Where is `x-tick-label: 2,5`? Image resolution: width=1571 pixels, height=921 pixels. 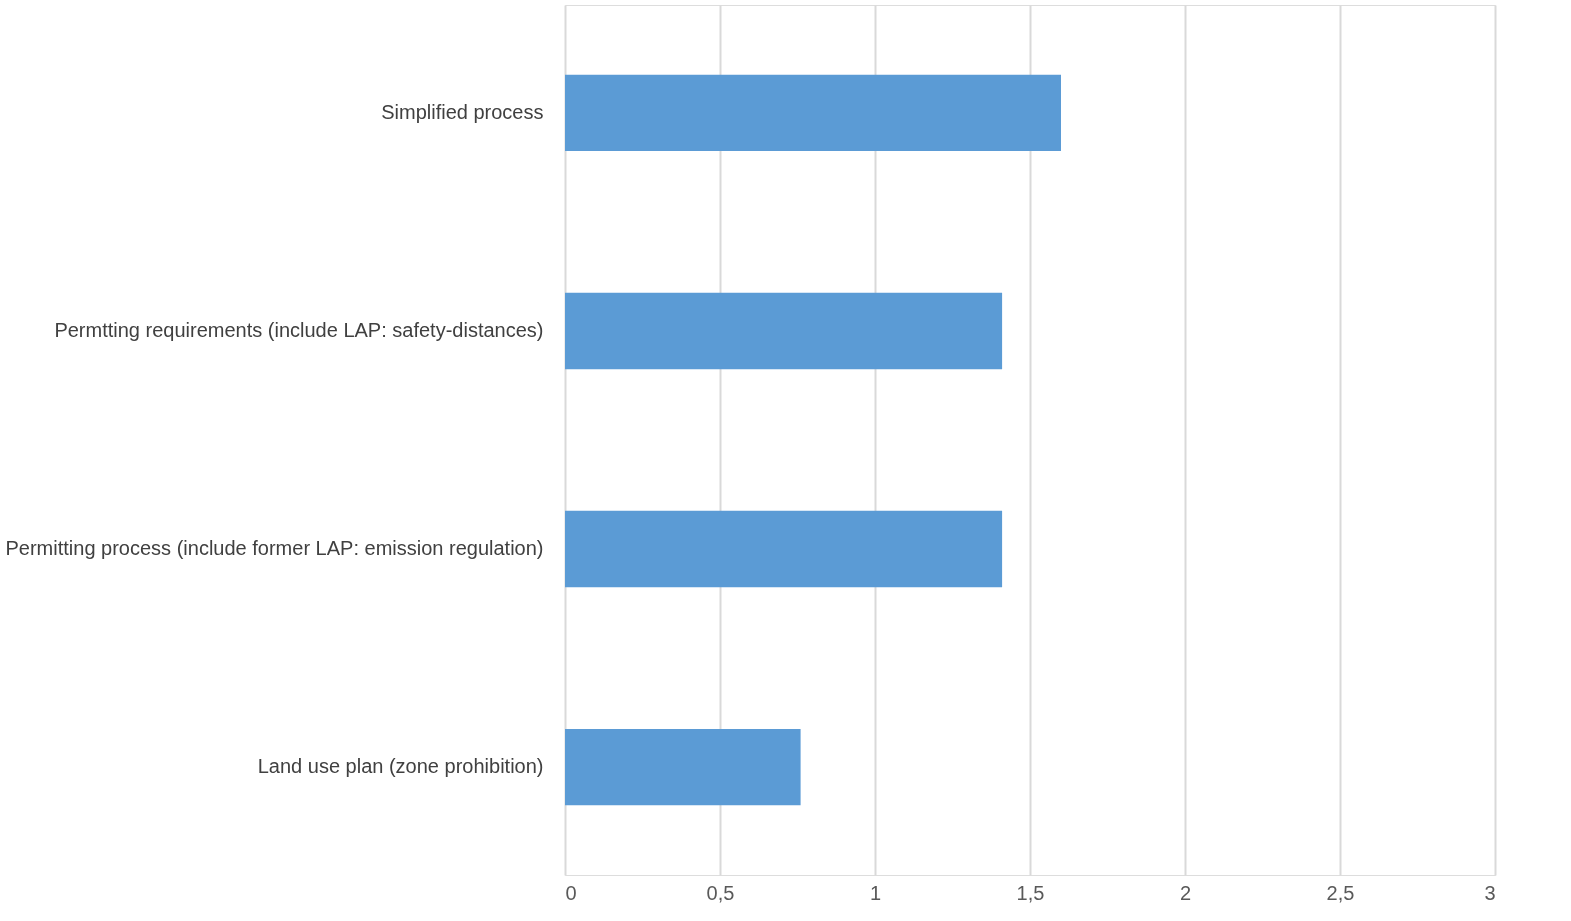
x-tick-label: 2,5 is located at coordinates (1340, 892).